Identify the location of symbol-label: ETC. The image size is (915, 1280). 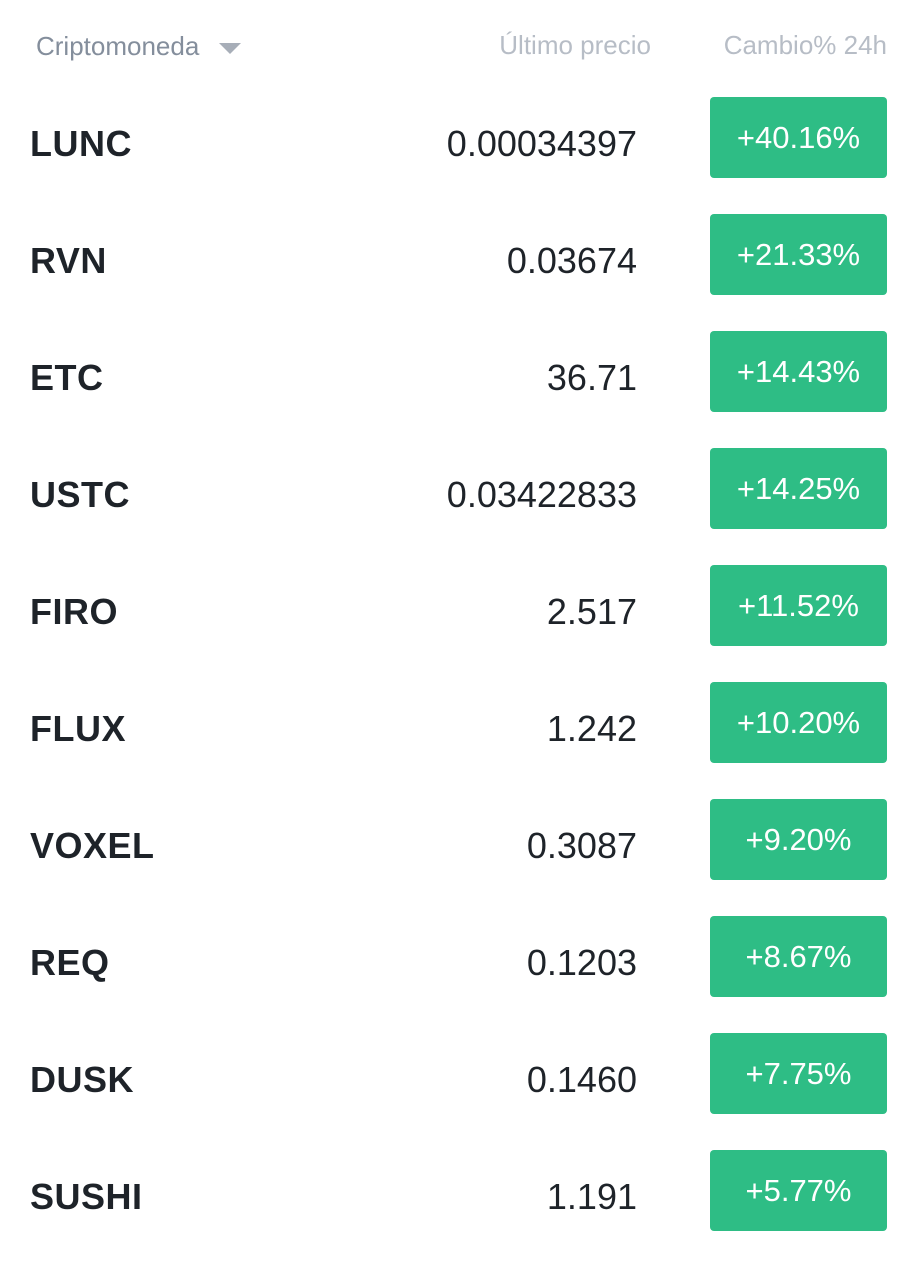
(67, 377).